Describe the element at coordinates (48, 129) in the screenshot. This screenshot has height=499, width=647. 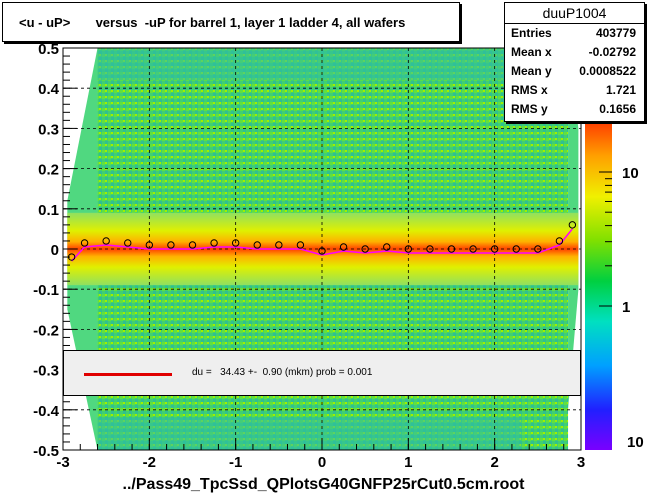
I see `y-tick-label: 0.3` at that location.